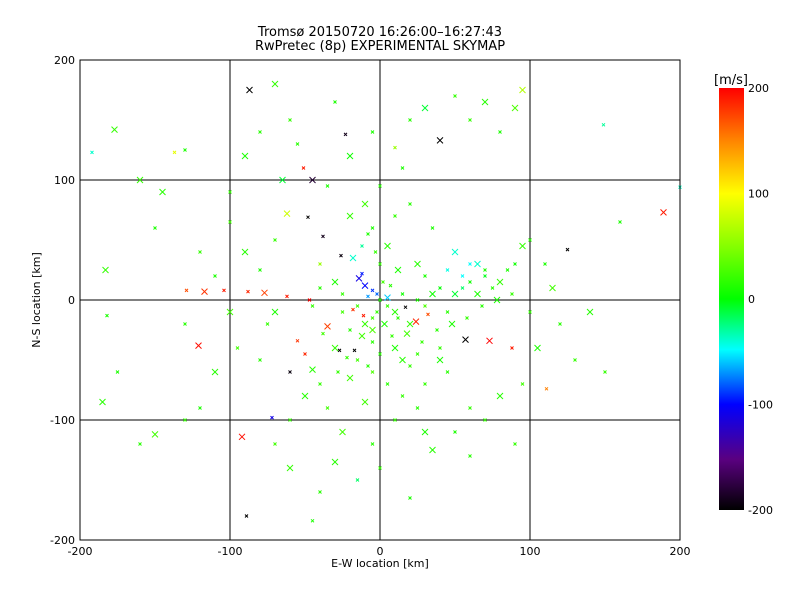 This screenshot has width=800, height=600. Describe the element at coordinates (758, 88) in the screenshot. I see `colorbar-tick-label: 200` at that location.